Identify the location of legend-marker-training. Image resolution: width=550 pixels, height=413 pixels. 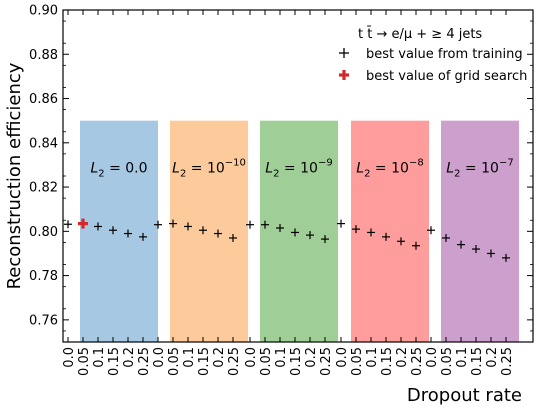
(344, 53).